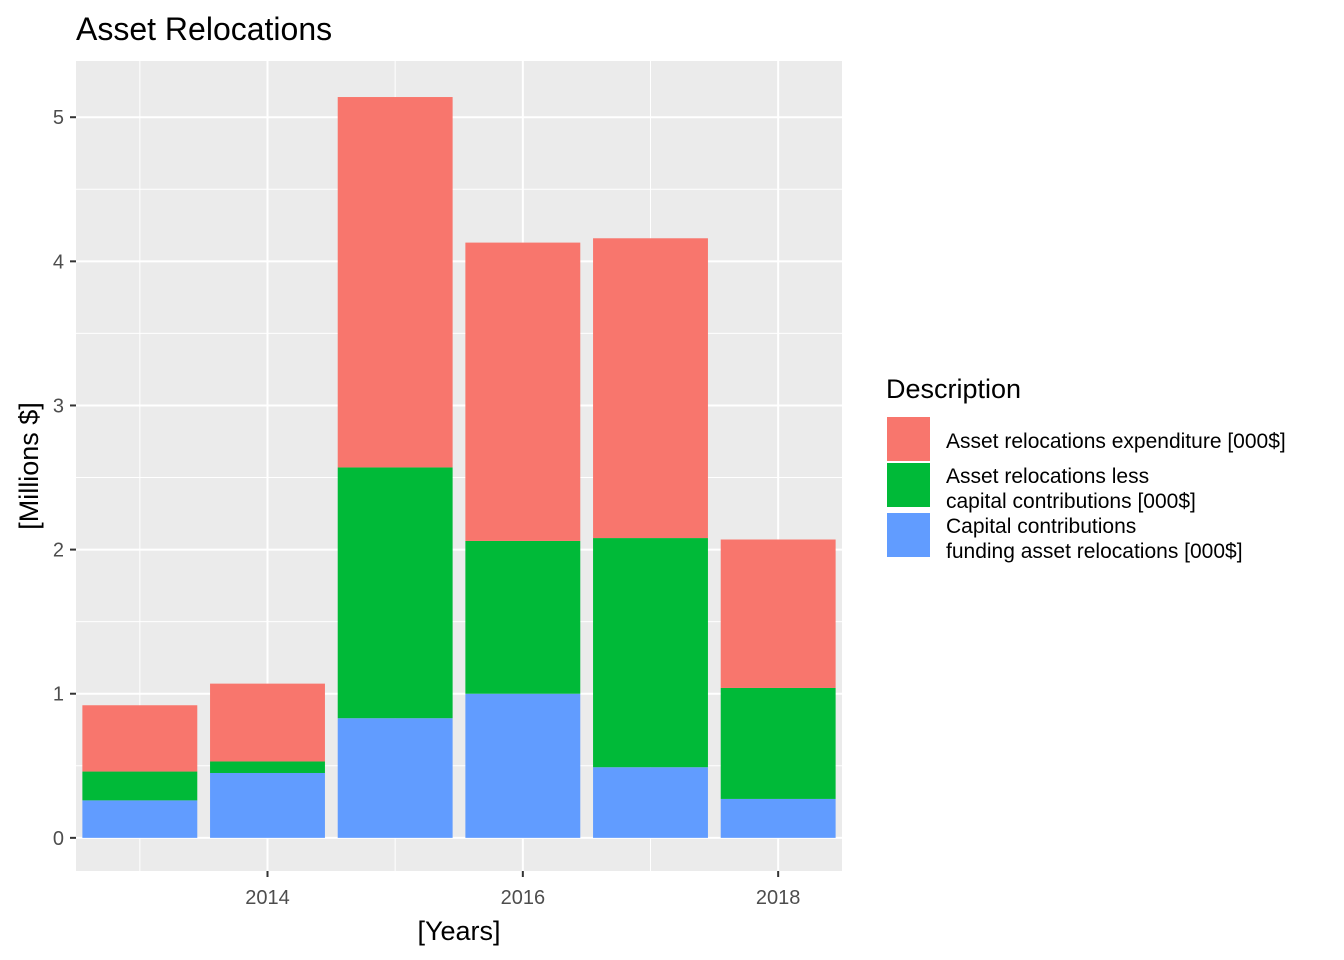  I want to click on x-tick-label: 2018, so click(778, 898).